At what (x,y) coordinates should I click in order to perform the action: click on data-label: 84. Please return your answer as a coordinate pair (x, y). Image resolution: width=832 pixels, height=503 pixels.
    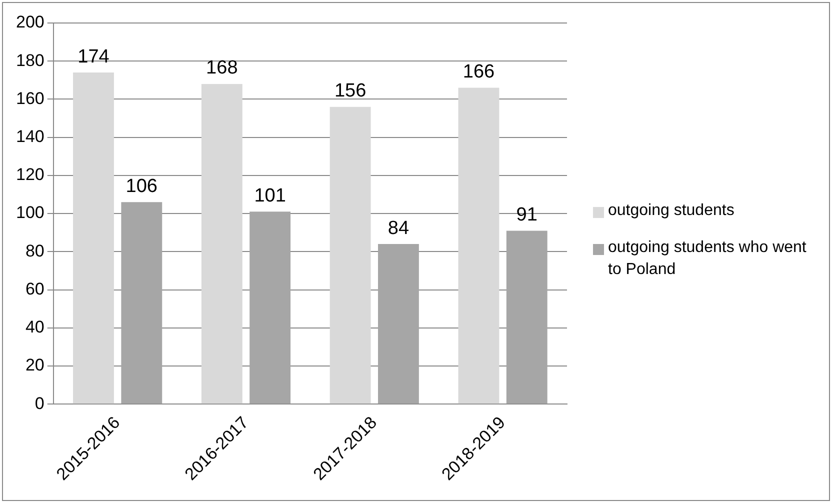
    Looking at the image, I should click on (399, 228).